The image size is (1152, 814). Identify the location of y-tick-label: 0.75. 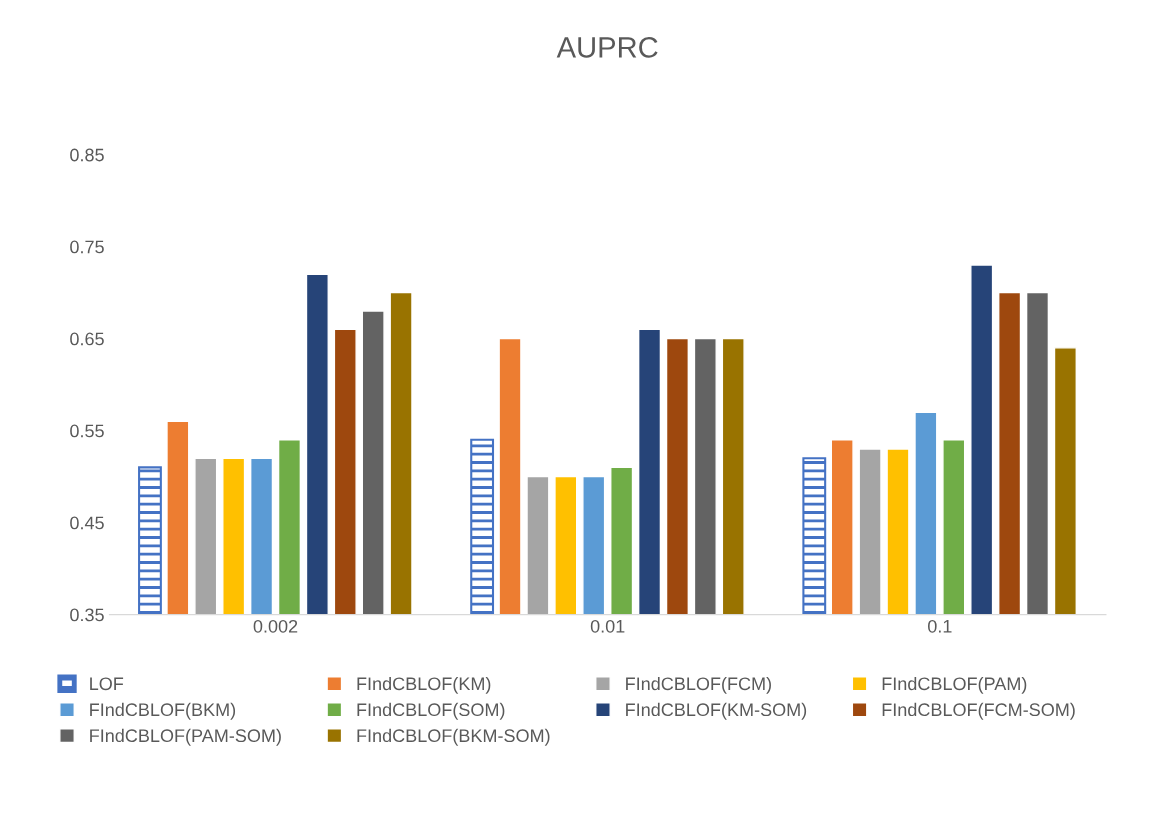
(87, 247).